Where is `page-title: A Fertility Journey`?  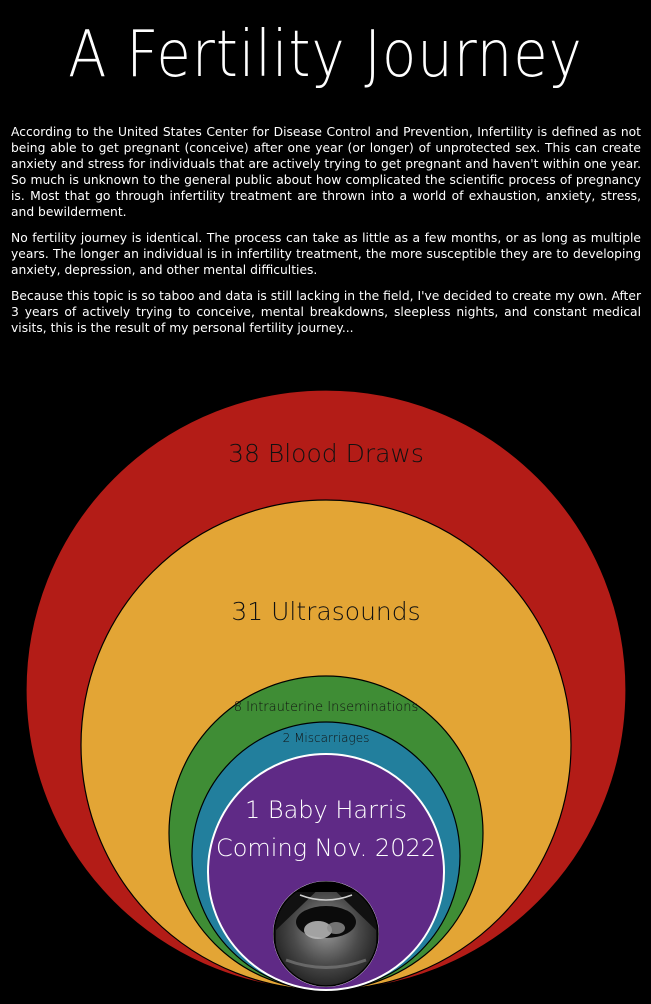 page-title: A Fertility Journey is located at coordinates (325, 54).